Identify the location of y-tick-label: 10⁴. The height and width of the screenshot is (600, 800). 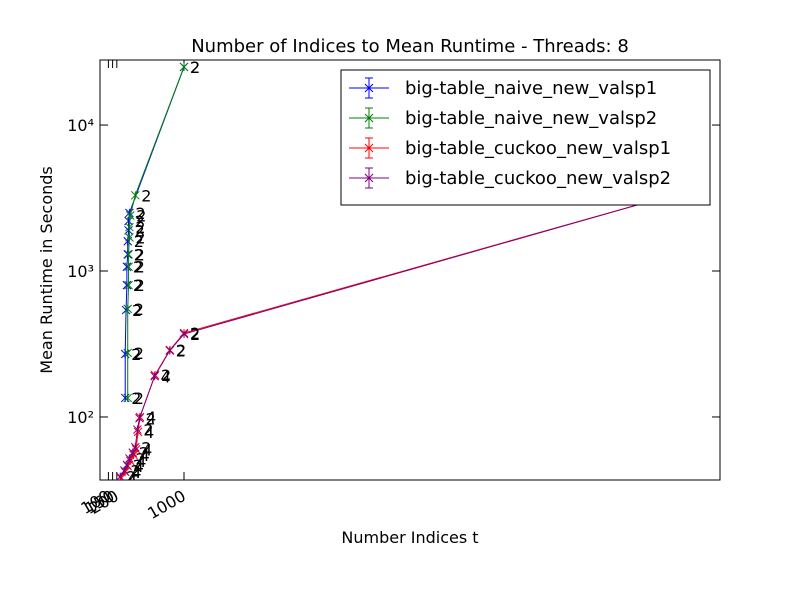
(80, 125).